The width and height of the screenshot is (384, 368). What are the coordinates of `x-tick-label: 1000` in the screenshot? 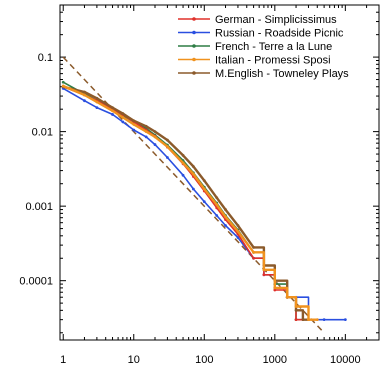 It's located at (275, 360).